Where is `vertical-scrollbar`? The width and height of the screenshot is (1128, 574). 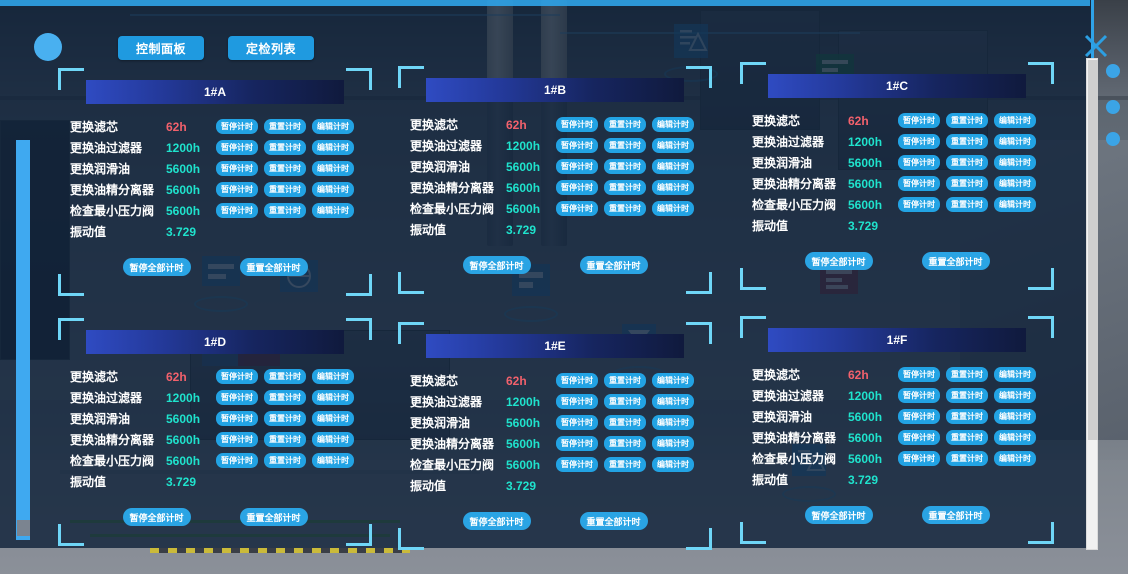 vertical-scrollbar is located at coordinates (1092, 304).